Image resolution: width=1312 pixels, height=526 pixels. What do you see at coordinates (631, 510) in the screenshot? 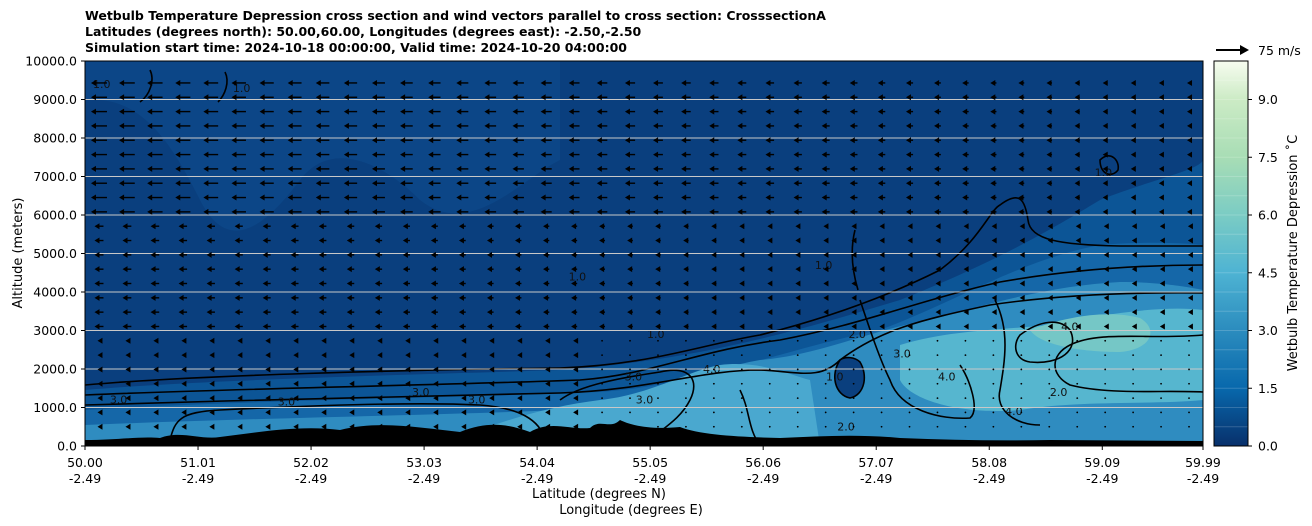
I see `x-axis-label-longitude: Longitude (degrees E)` at bounding box center [631, 510].